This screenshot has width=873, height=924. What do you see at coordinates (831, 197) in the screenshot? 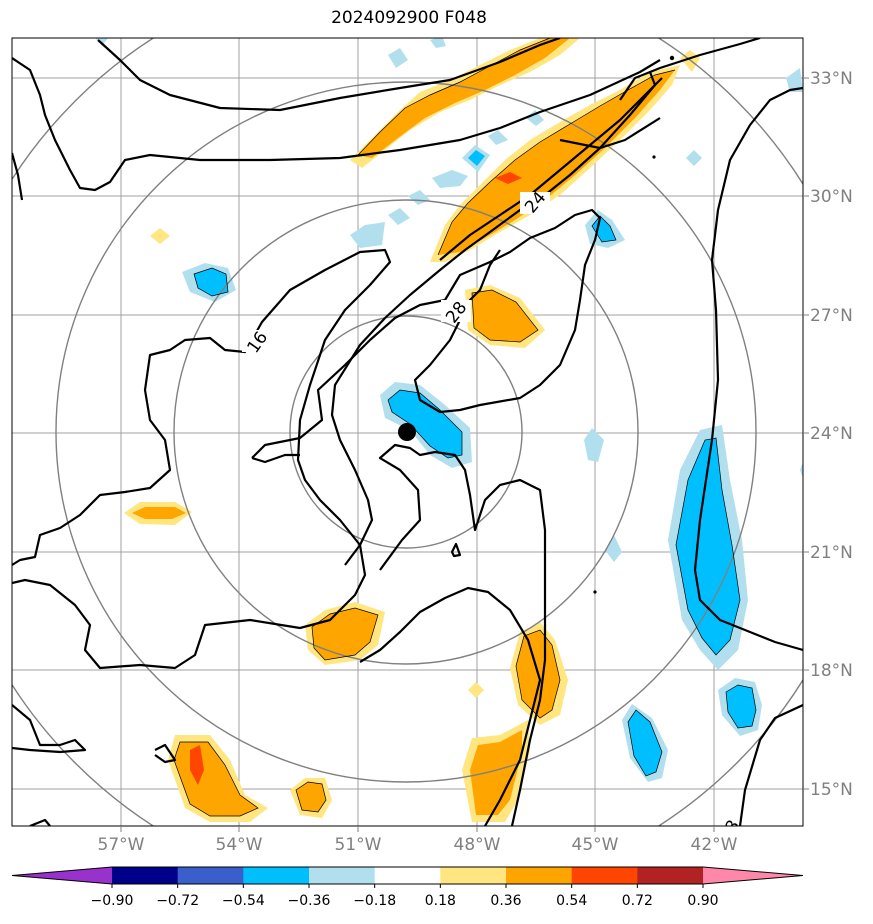
I see `lat-label: 30°N` at bounding box center [831, 197].